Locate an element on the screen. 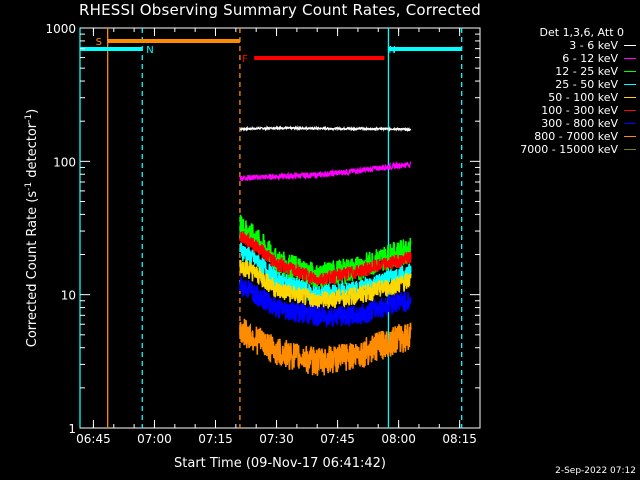 This screenshot has height=480, width=640. flag-label-0: S is located at coordinates (99, 42).